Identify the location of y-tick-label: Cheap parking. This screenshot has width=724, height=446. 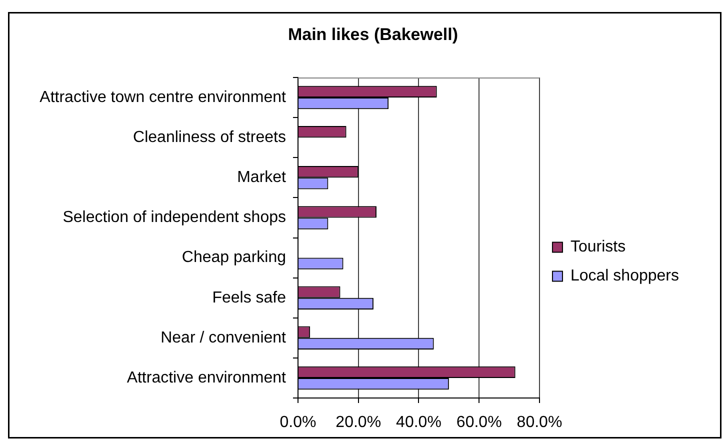
(234, 257).